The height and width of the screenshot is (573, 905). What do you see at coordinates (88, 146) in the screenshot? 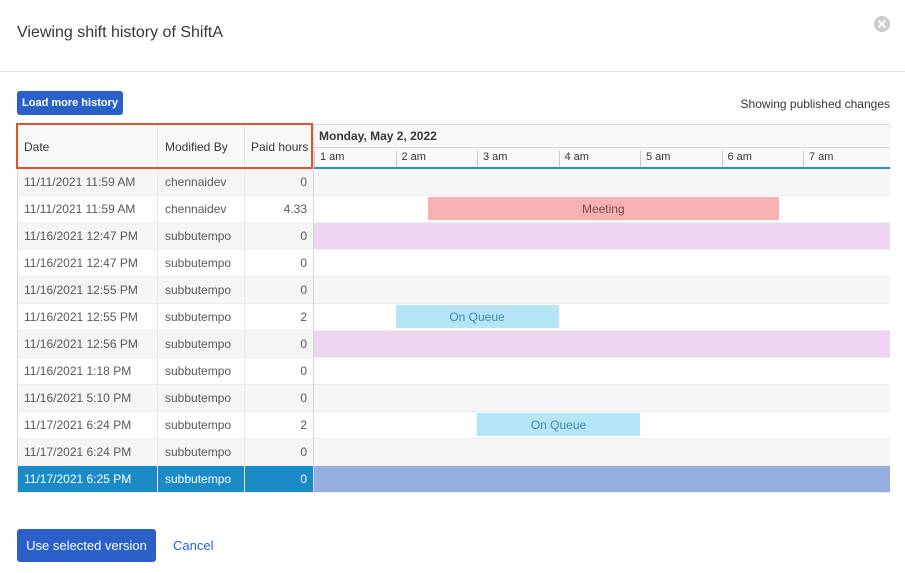
I see `column-header-date: Date` at bounding box center [88, 146].